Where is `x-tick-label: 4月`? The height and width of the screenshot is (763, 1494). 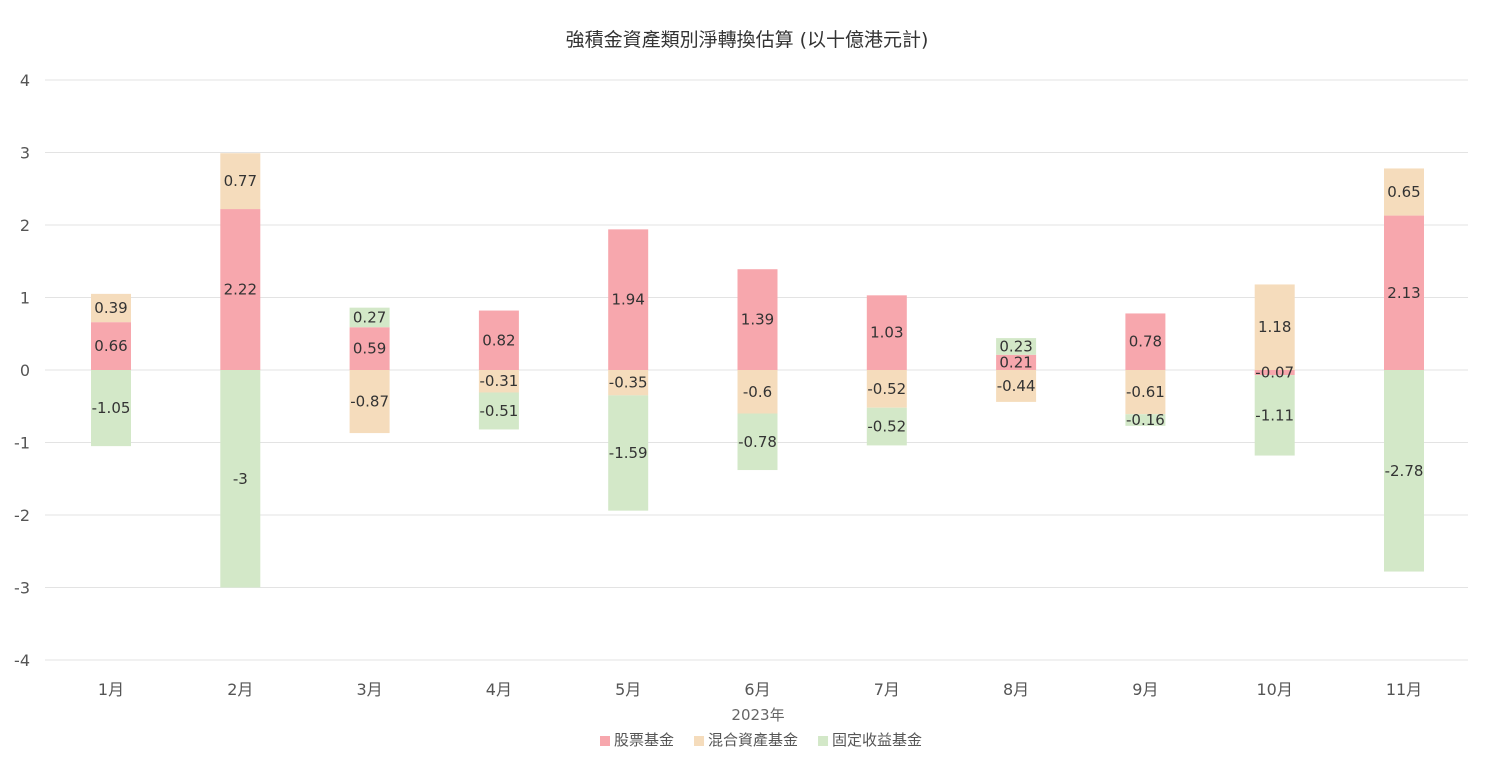 x-tick-label: 4月 is located at coordinates (499, 689).